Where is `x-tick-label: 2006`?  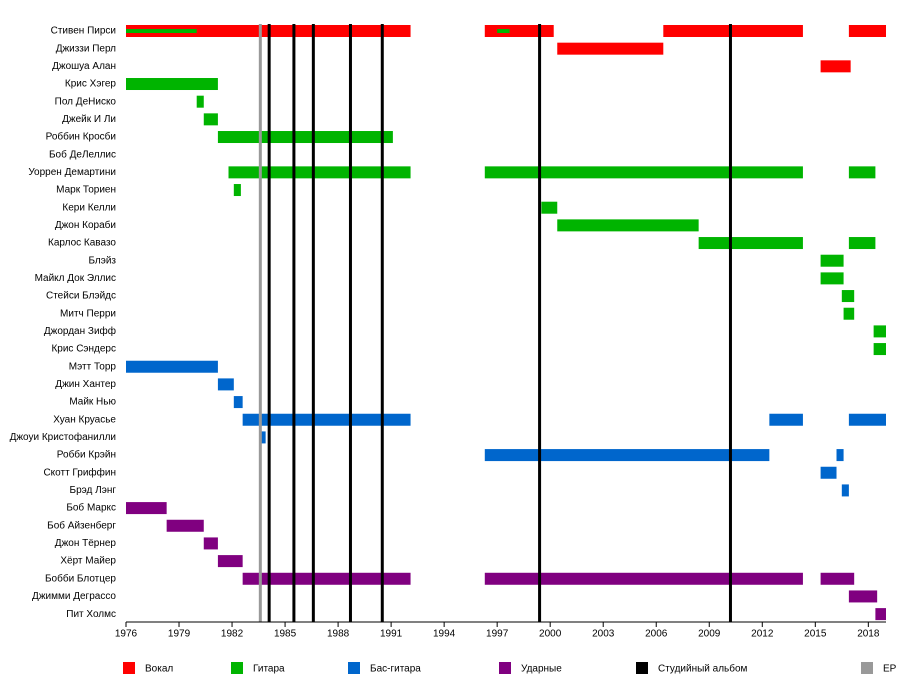 x-tick-label: 2006 is located at coordinates (656, 634).